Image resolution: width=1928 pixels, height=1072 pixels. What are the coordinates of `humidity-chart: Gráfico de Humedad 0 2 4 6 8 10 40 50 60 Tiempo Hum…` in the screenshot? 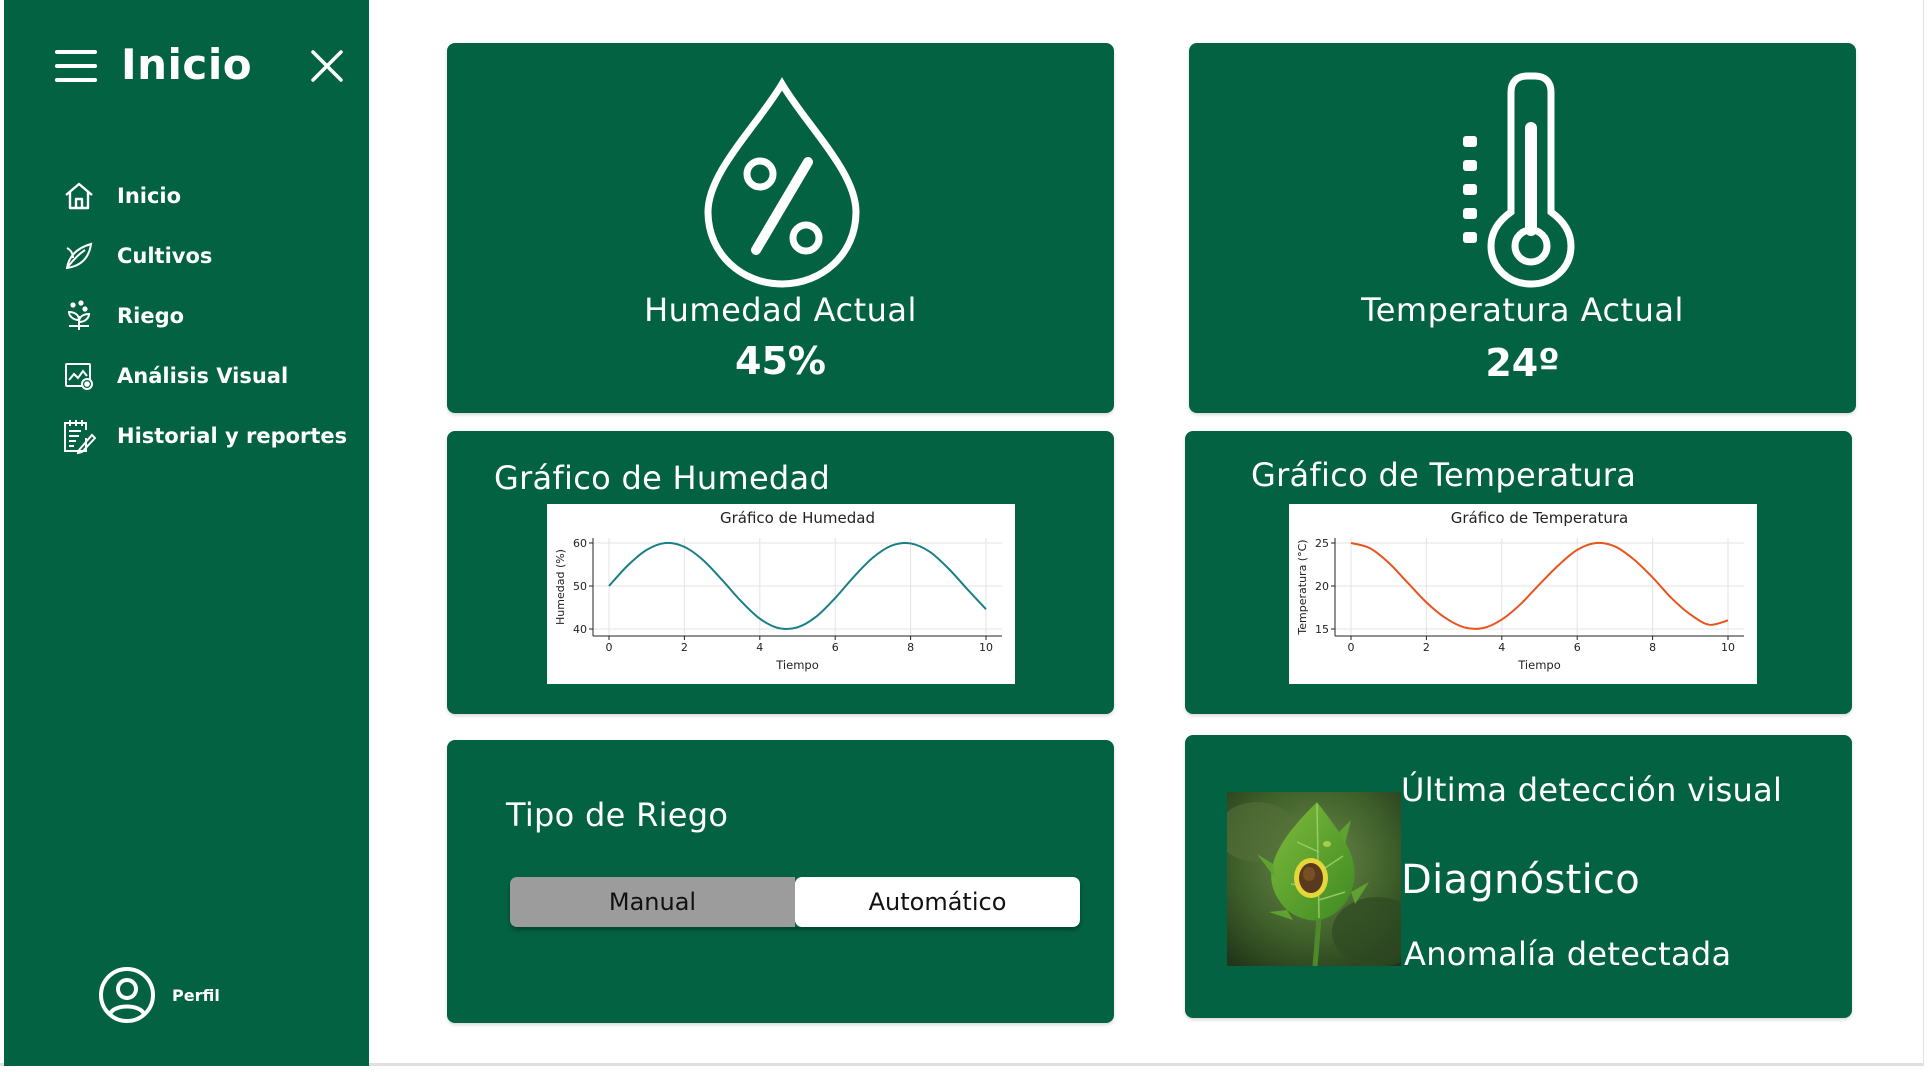 It's located at (781, 594).